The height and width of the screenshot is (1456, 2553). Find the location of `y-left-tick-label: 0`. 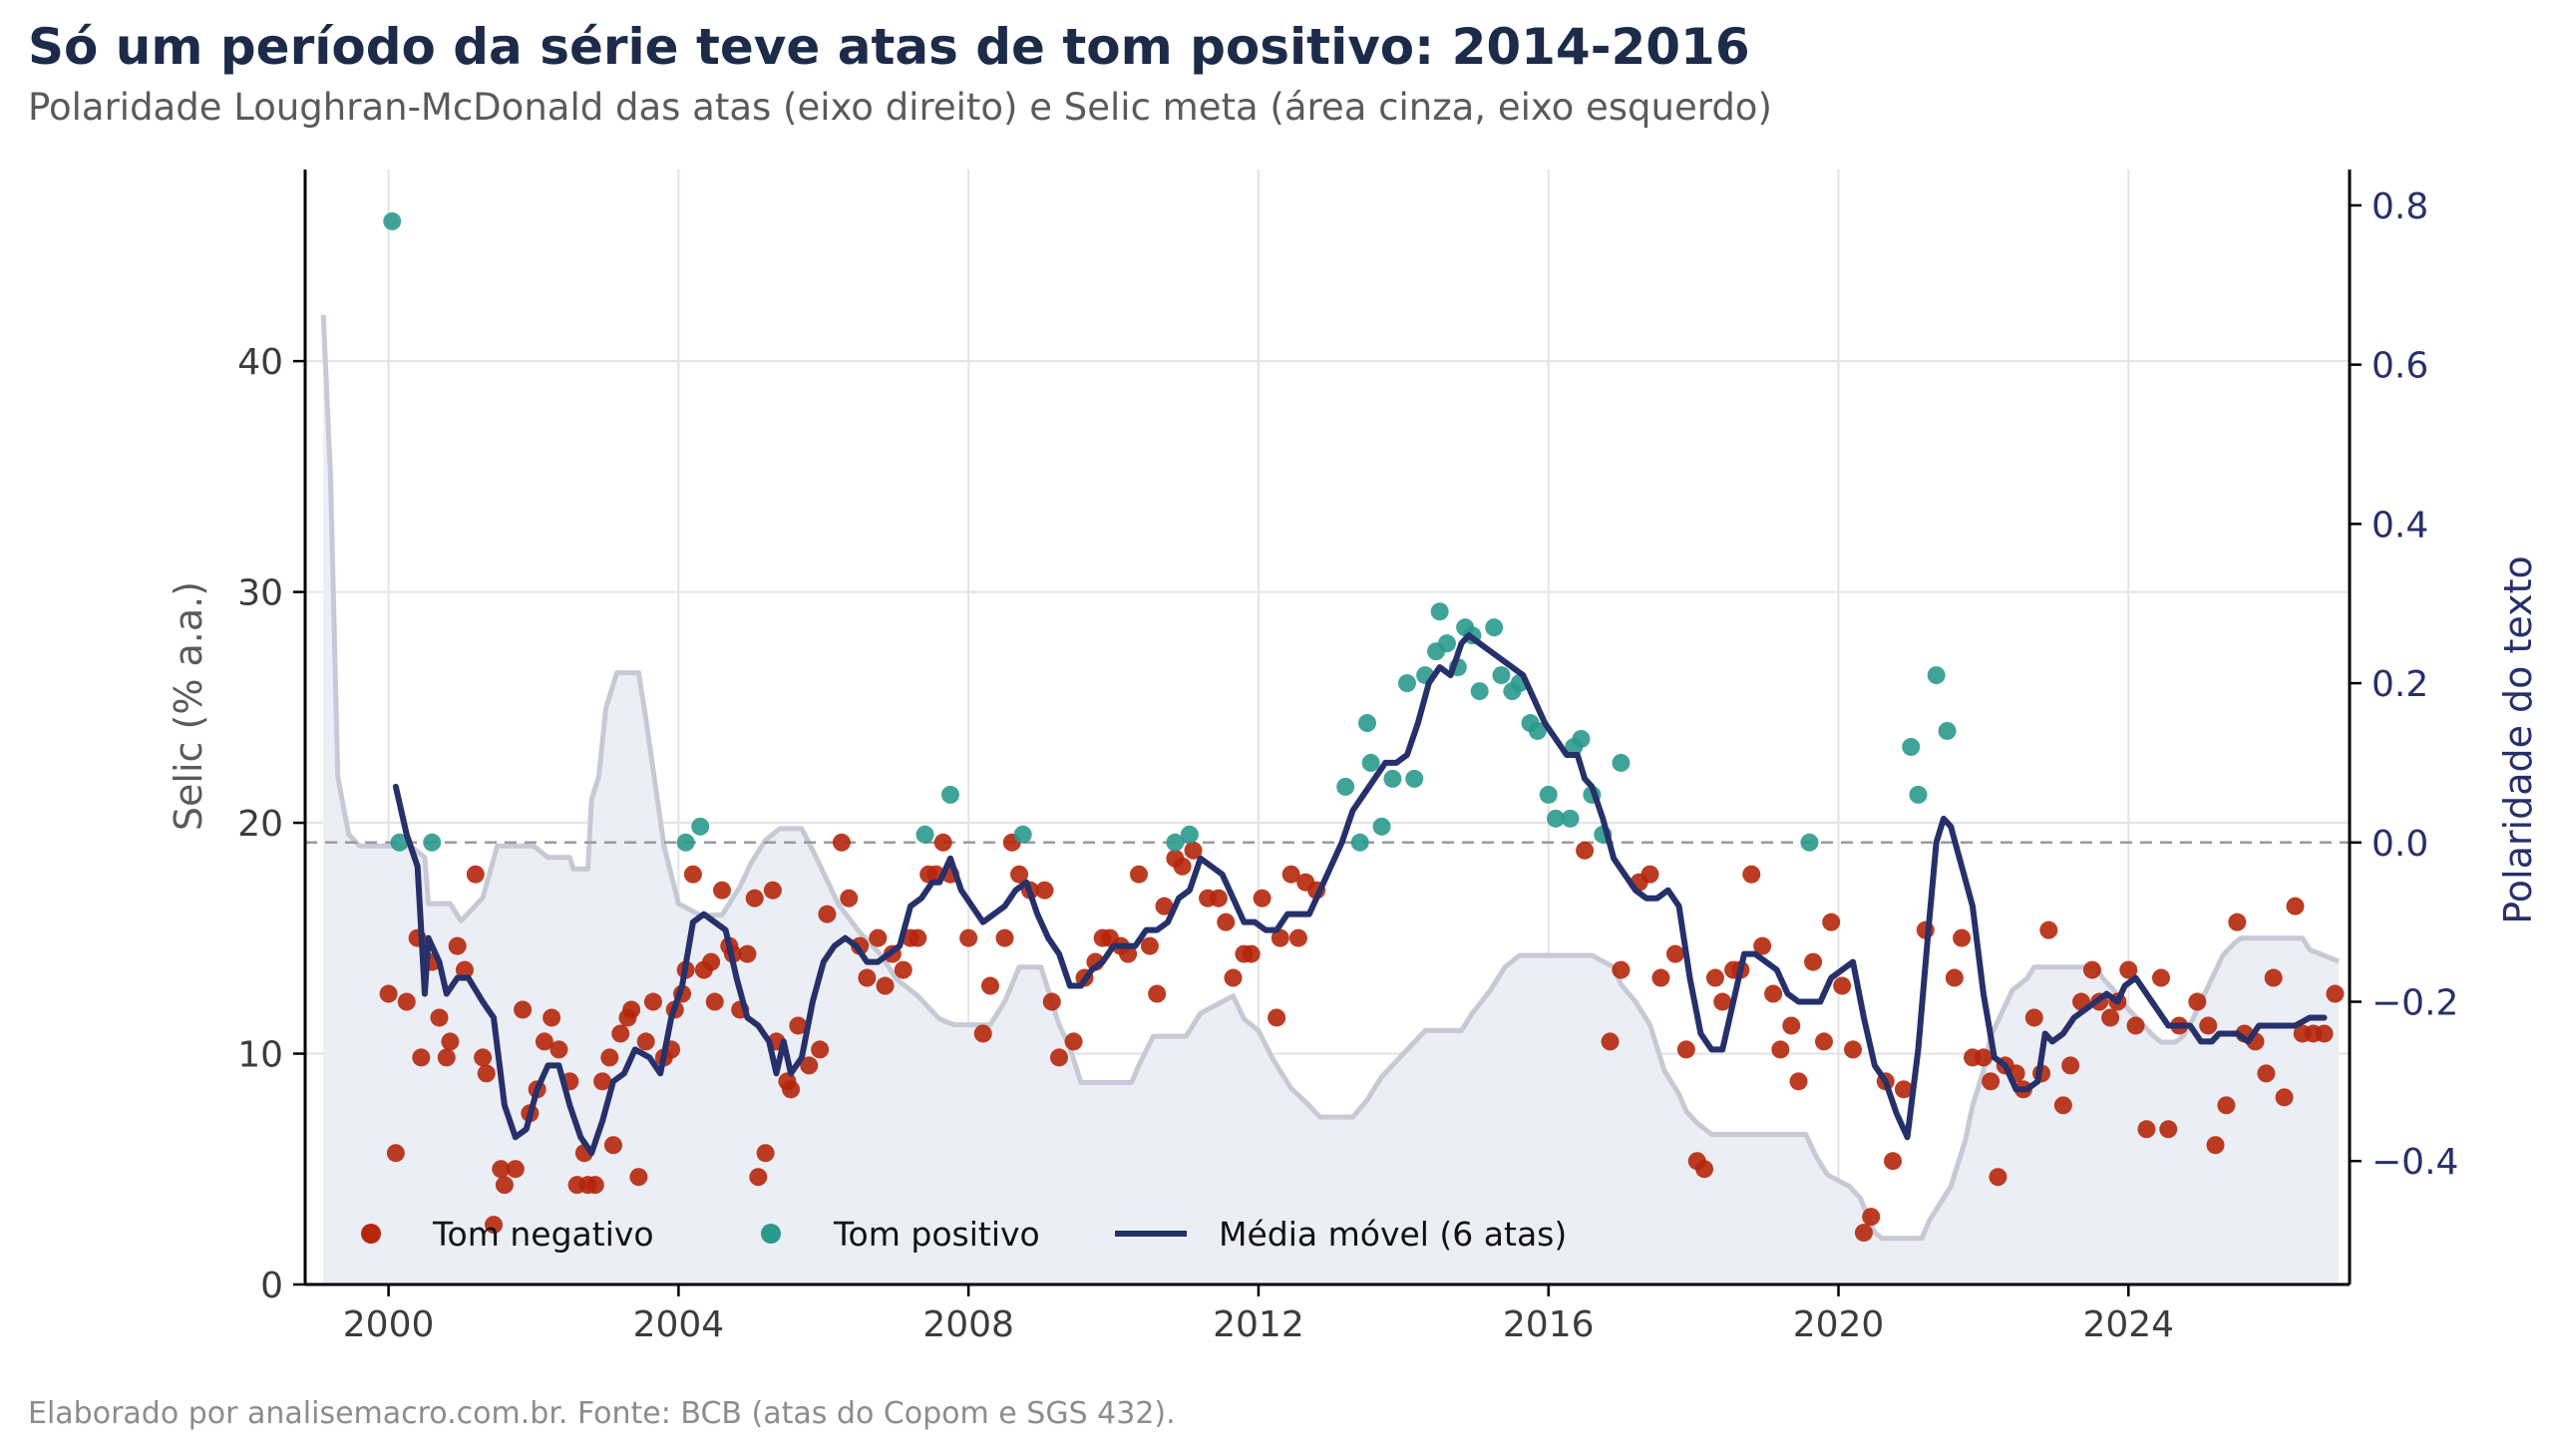

y-left-tick-label: 0 is located at coordinates (272, 1286).